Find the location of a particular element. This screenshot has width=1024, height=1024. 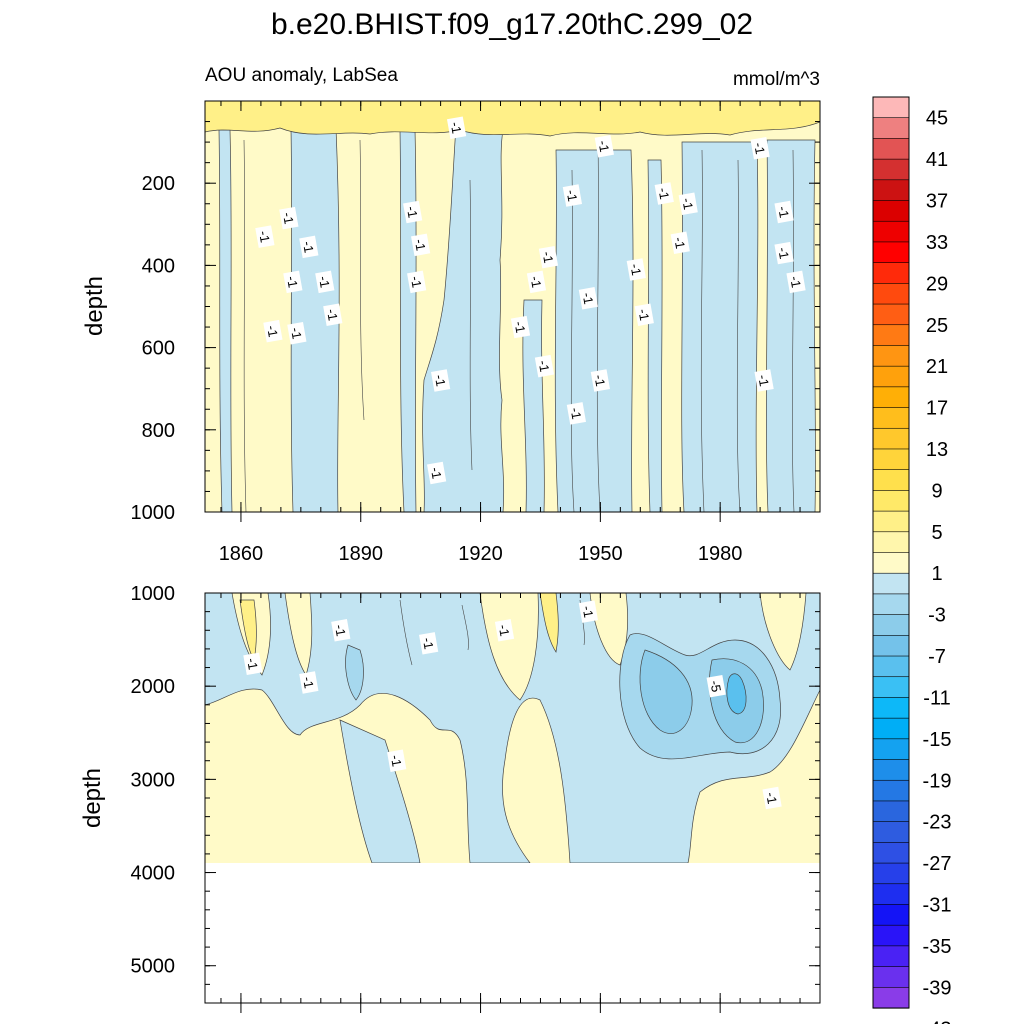

upper-positive-band is located at coordinates (512, 119).